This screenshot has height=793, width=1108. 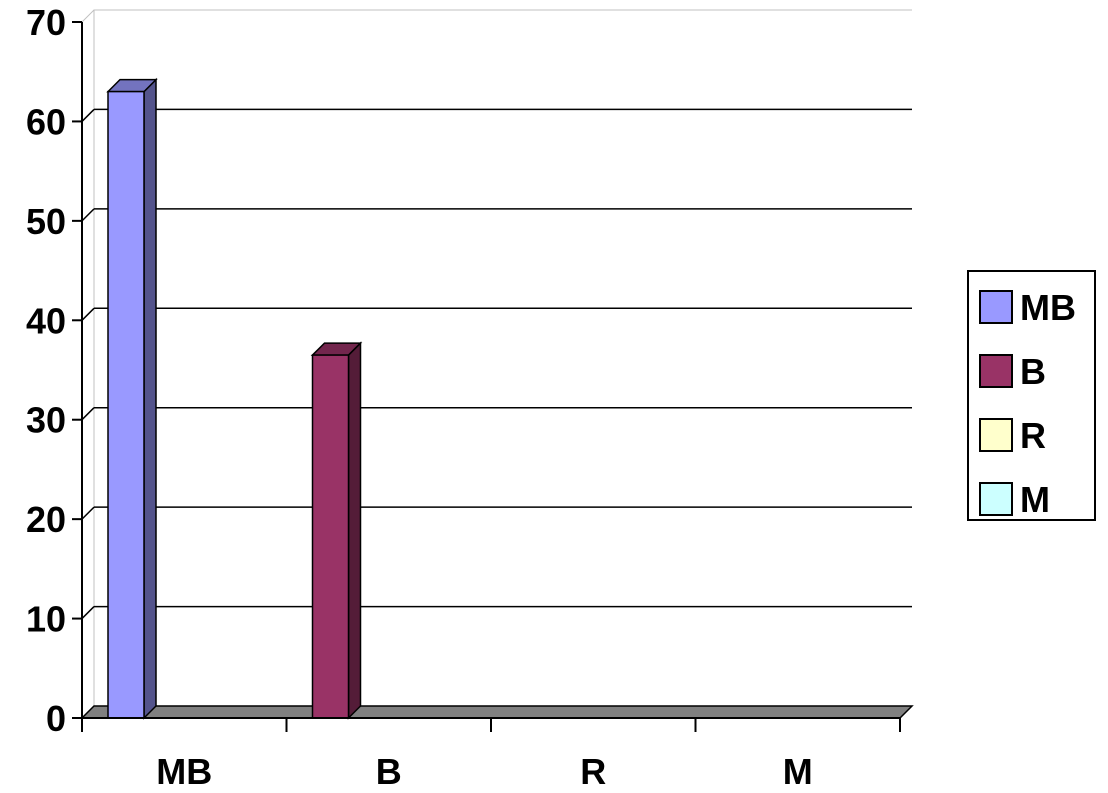 What do you see at coordinates (46, 221) in the screenshot?
I see `y-tick-label: 50` at bounding box center [46, 221].